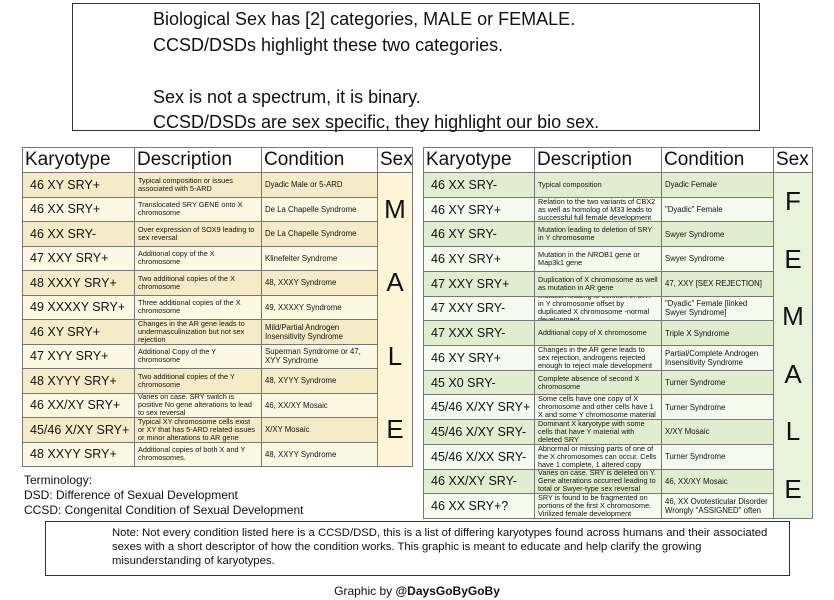 The height and width of the screenshot is (600, 834). What do you see at coordinates (319, 283) in the screenshot?
I see `condition: 48, XXXY Syndrome` at bounding box center [319, 283].